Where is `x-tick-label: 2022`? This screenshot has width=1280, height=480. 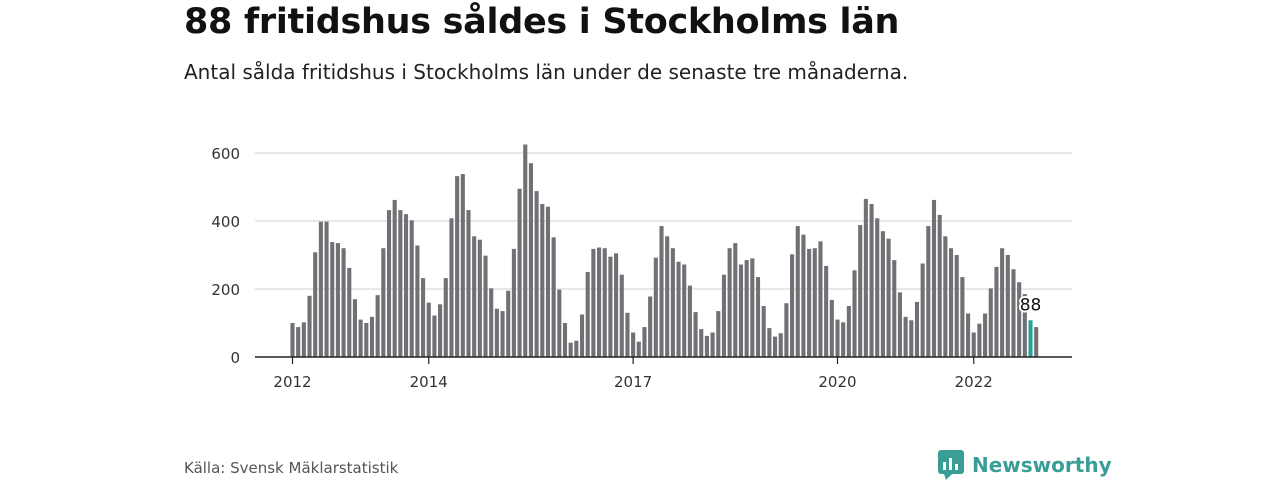 x-tick-label: 2022 is located at coordinates (974, 382).